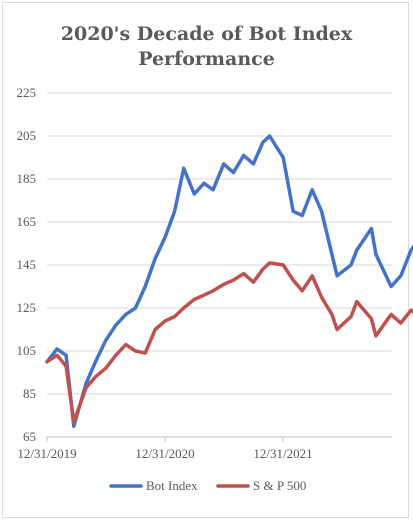 This screenshot has width=413, height=522. I want to click on y-tick-label: 85, so click(29, 393).